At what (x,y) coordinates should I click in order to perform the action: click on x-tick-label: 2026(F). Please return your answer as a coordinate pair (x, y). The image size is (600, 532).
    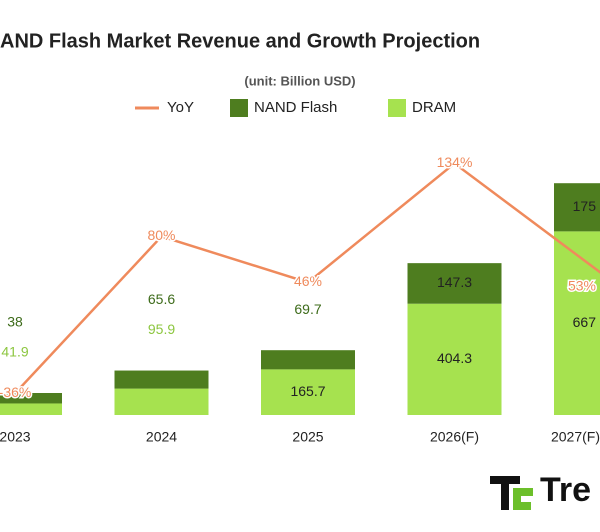
    Looking at the image, I should click on (454, 437).